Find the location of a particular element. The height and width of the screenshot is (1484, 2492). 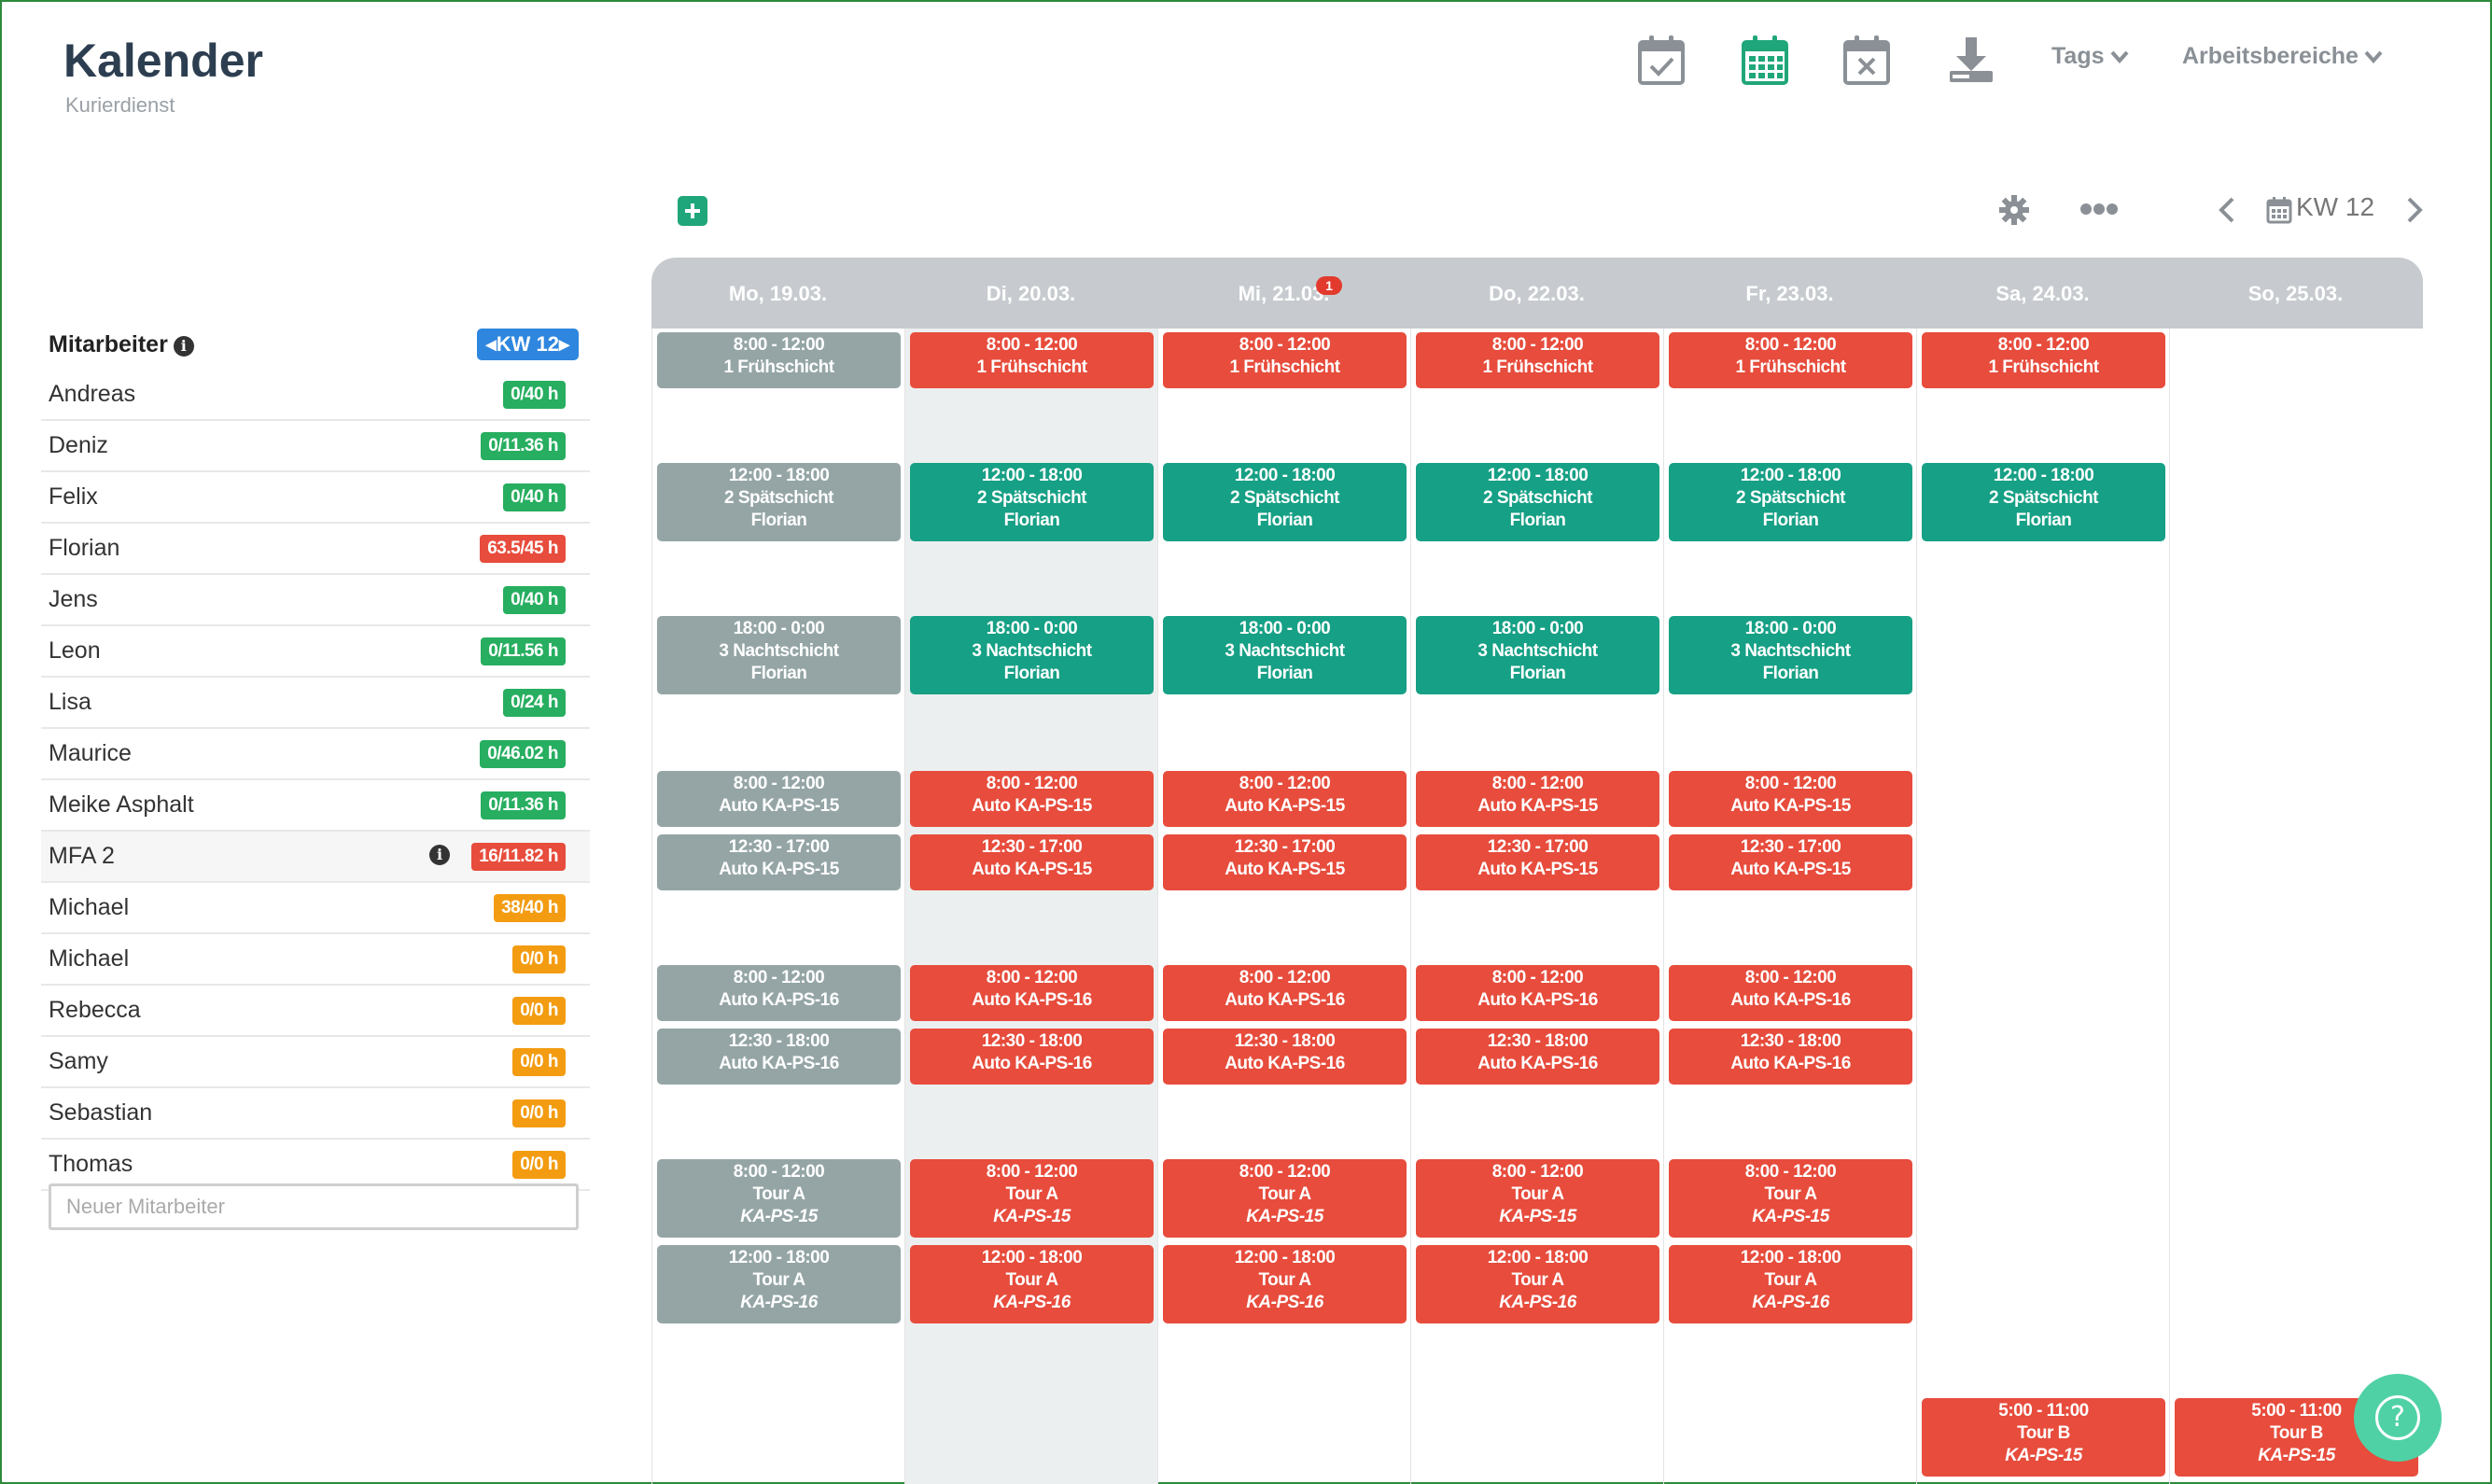

calendar-check-icon is located at coordinates (1661, 60).